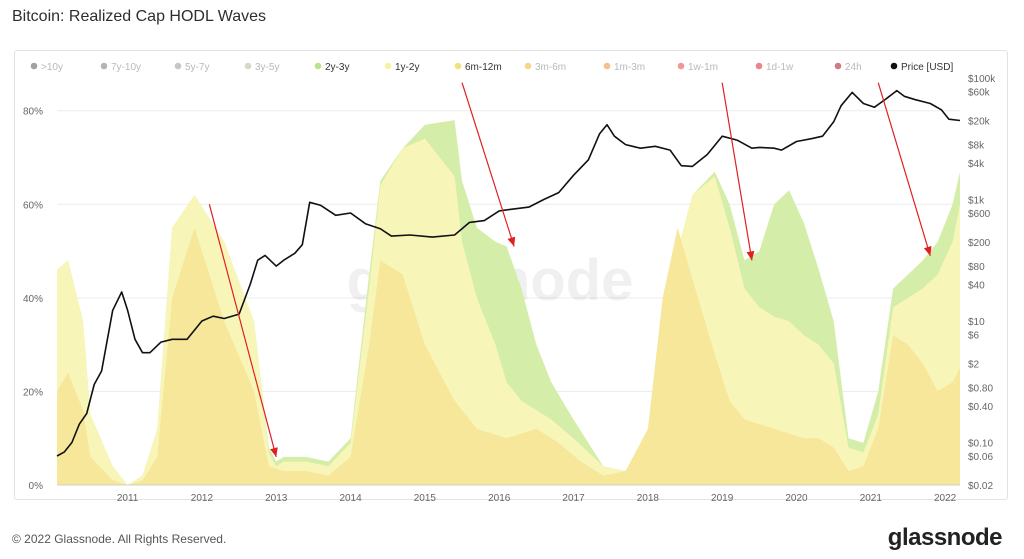  What do you see at coordinates (33, 392) in the screenshot?
I see `y-left-tick-label: 20%` at bounding box center [33, 392].